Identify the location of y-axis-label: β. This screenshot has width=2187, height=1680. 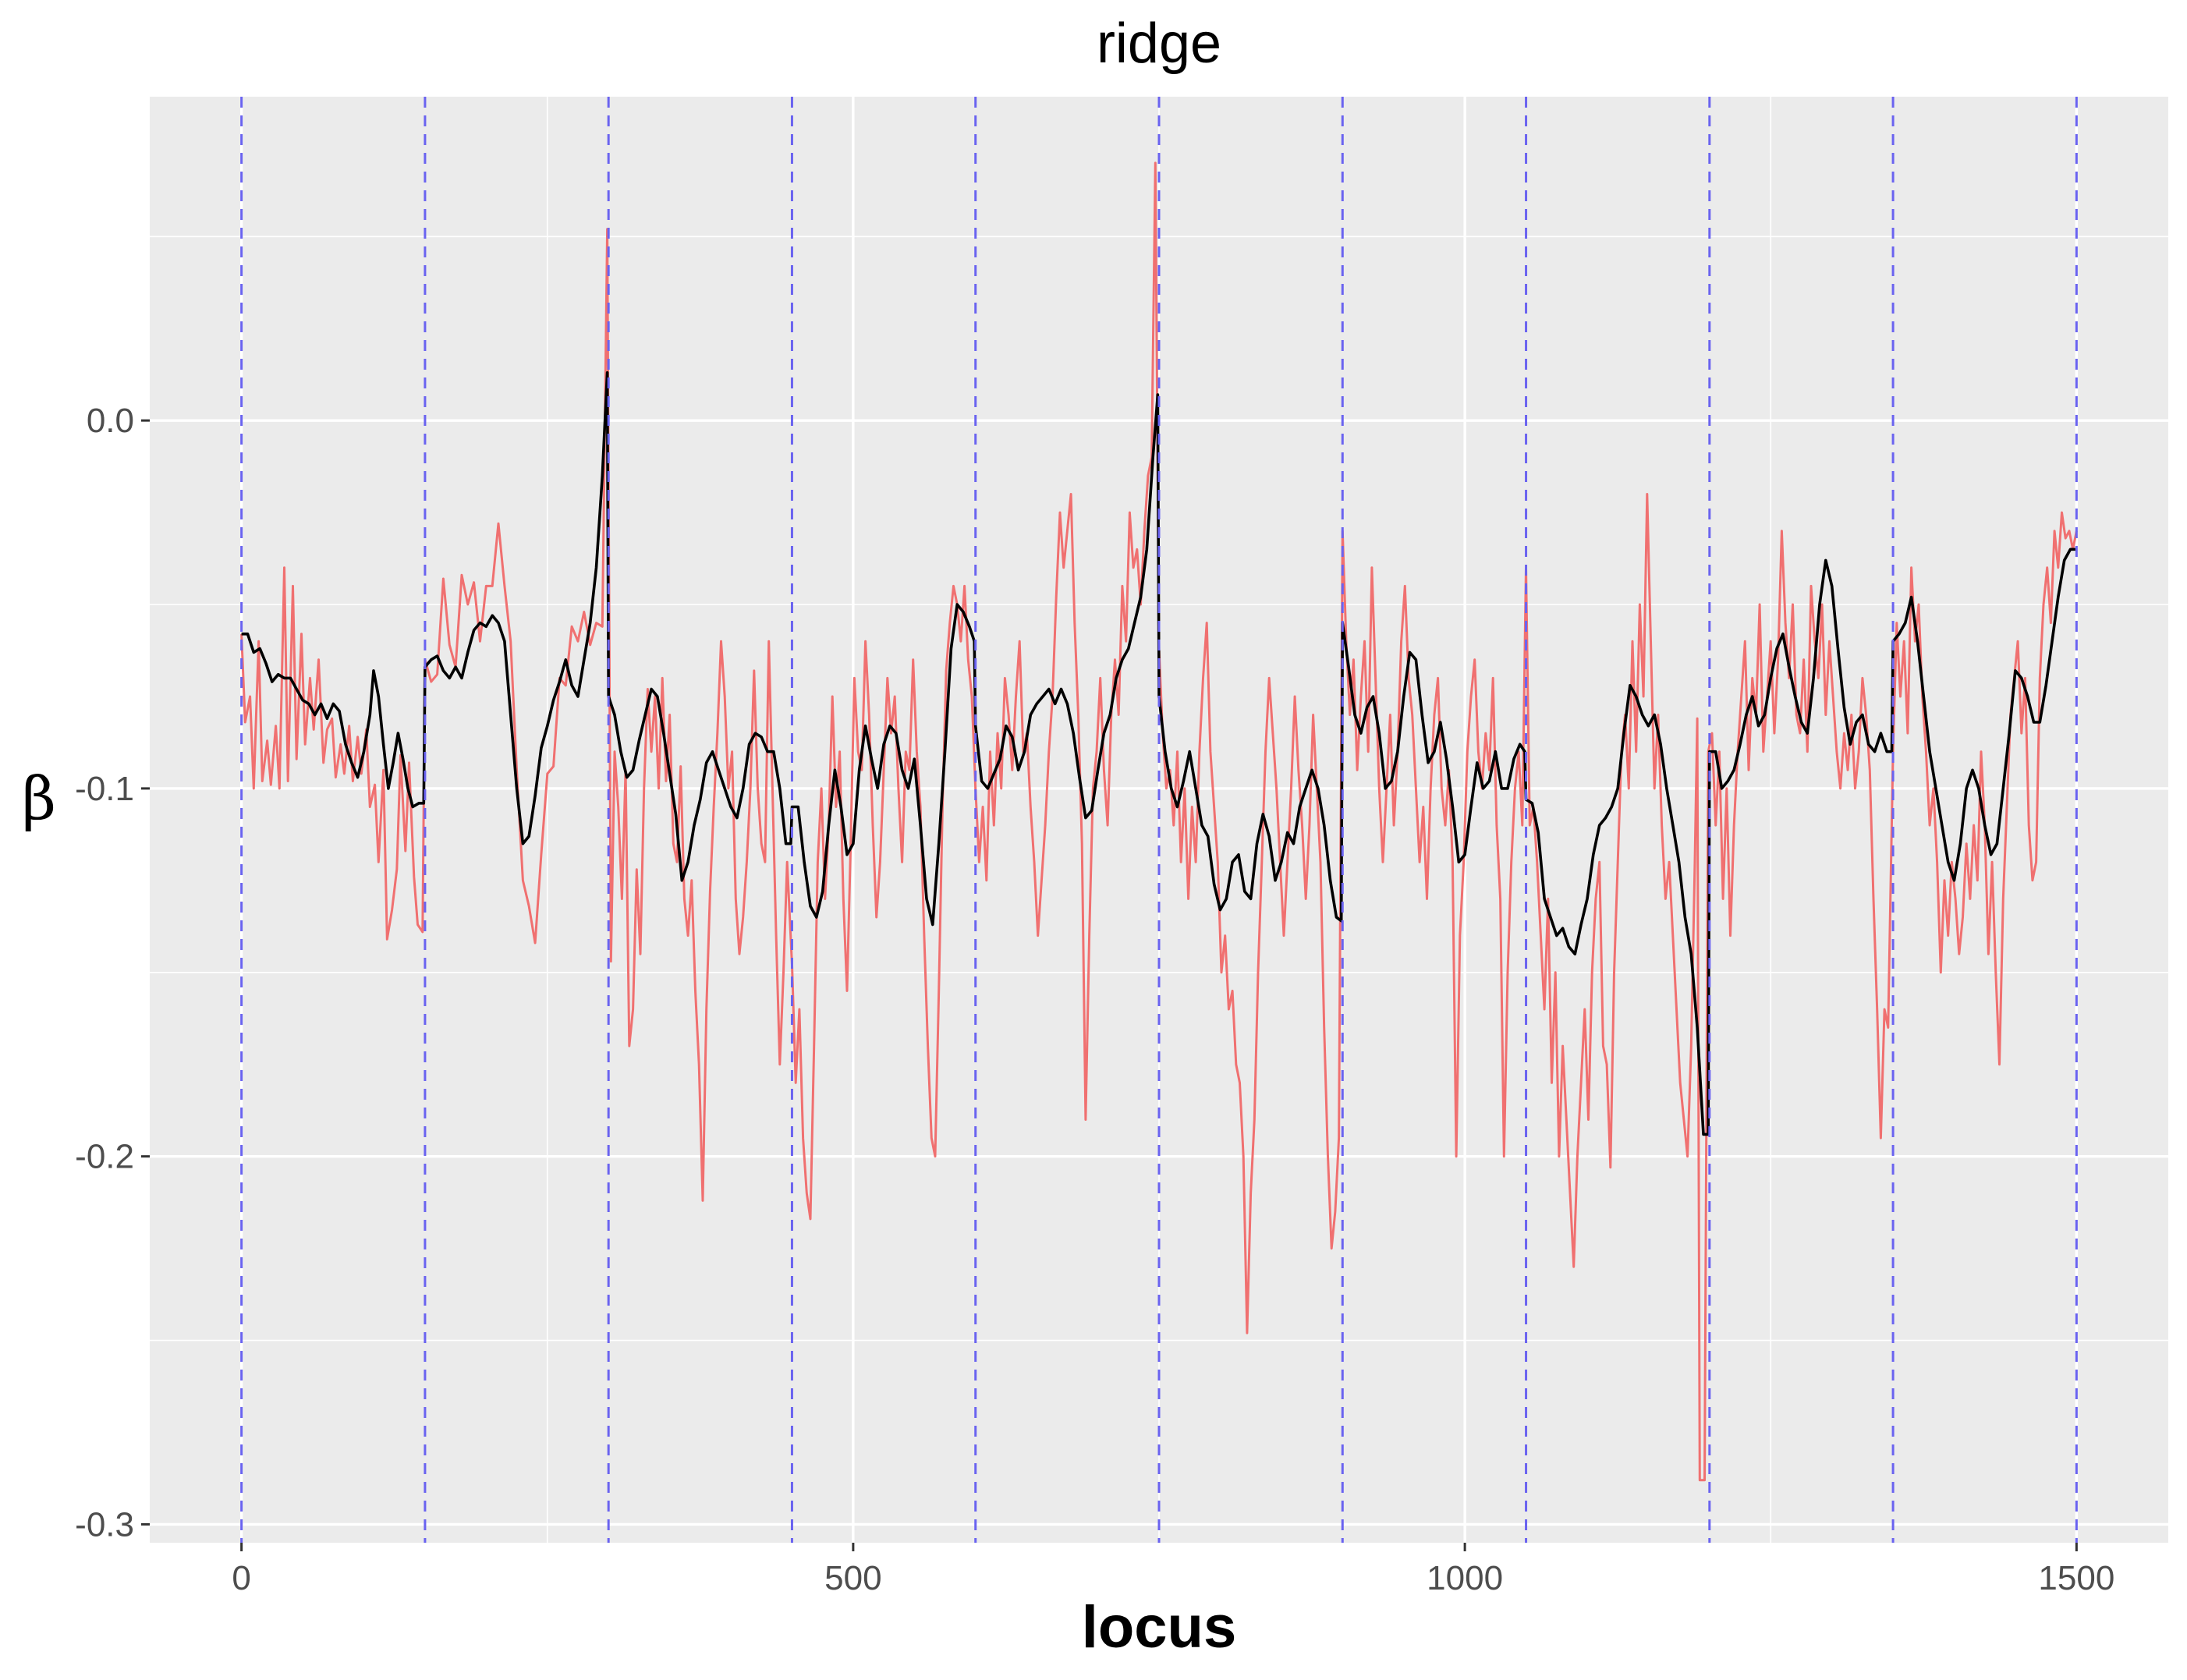
(39, 799).